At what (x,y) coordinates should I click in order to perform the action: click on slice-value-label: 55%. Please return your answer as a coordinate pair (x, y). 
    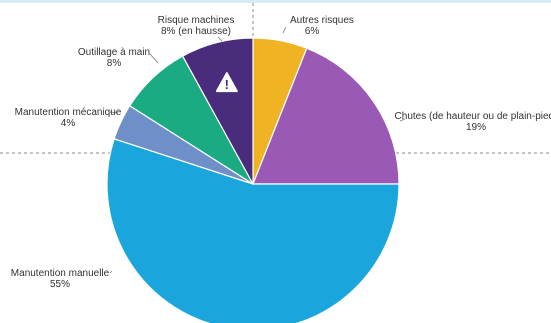
    Looking at the image, I should click on (60, 284).